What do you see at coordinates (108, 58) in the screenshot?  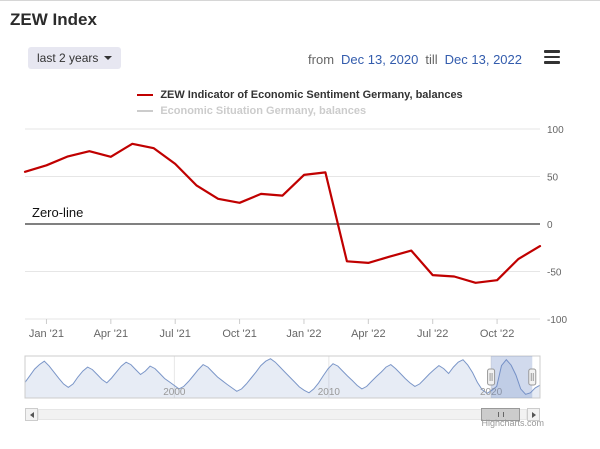 I see `chevron-down-icon` at bounding box center [108, 58].